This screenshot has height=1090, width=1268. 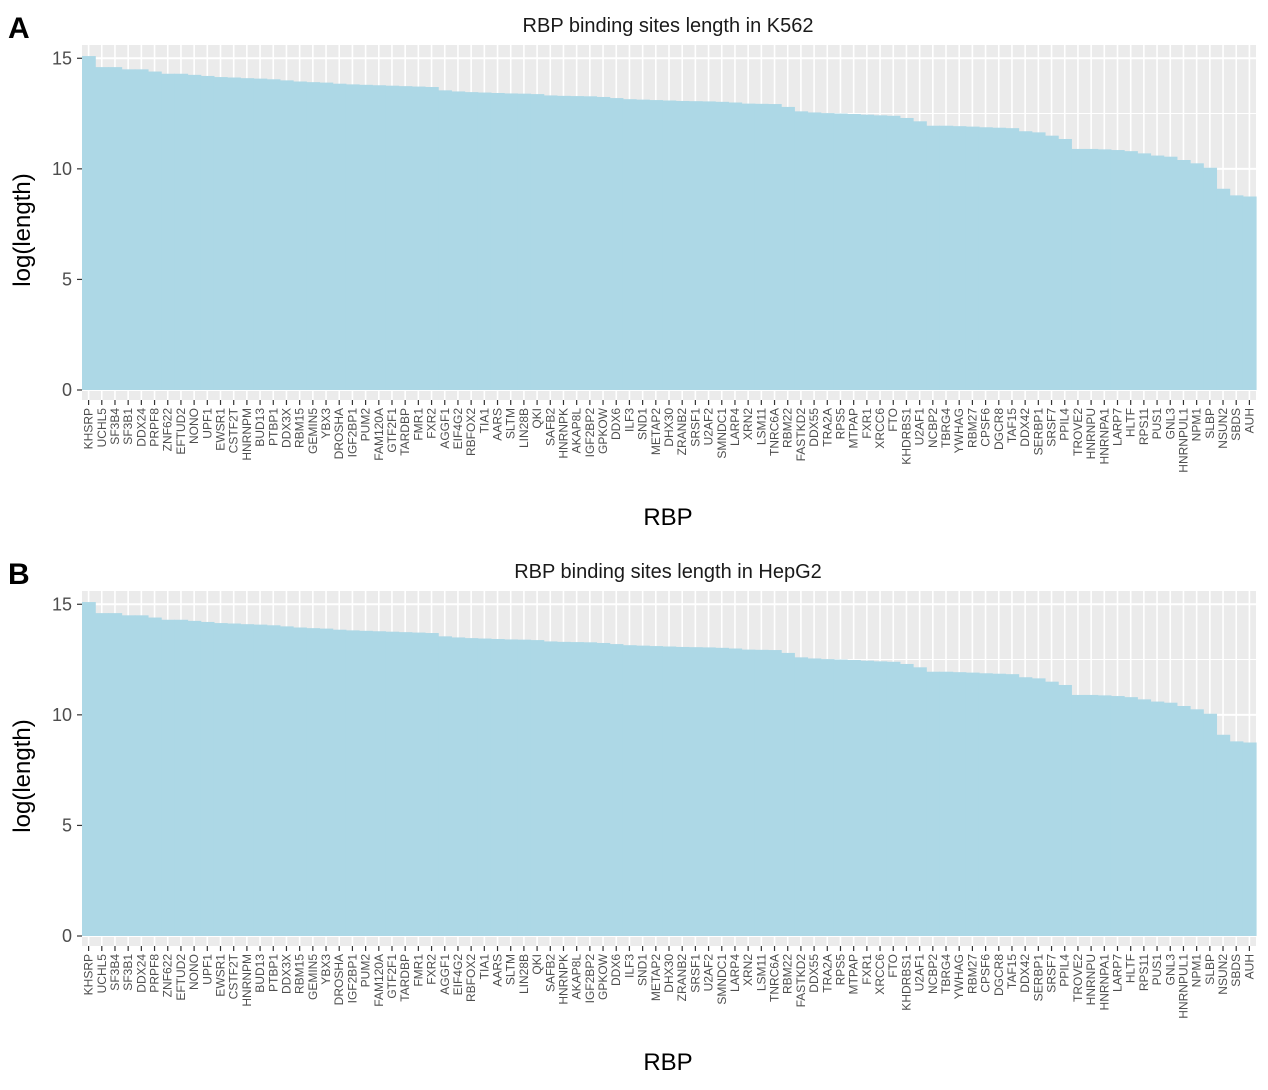 I want to click on x-tick-label: EWSR1, so click(x=221, y=429).